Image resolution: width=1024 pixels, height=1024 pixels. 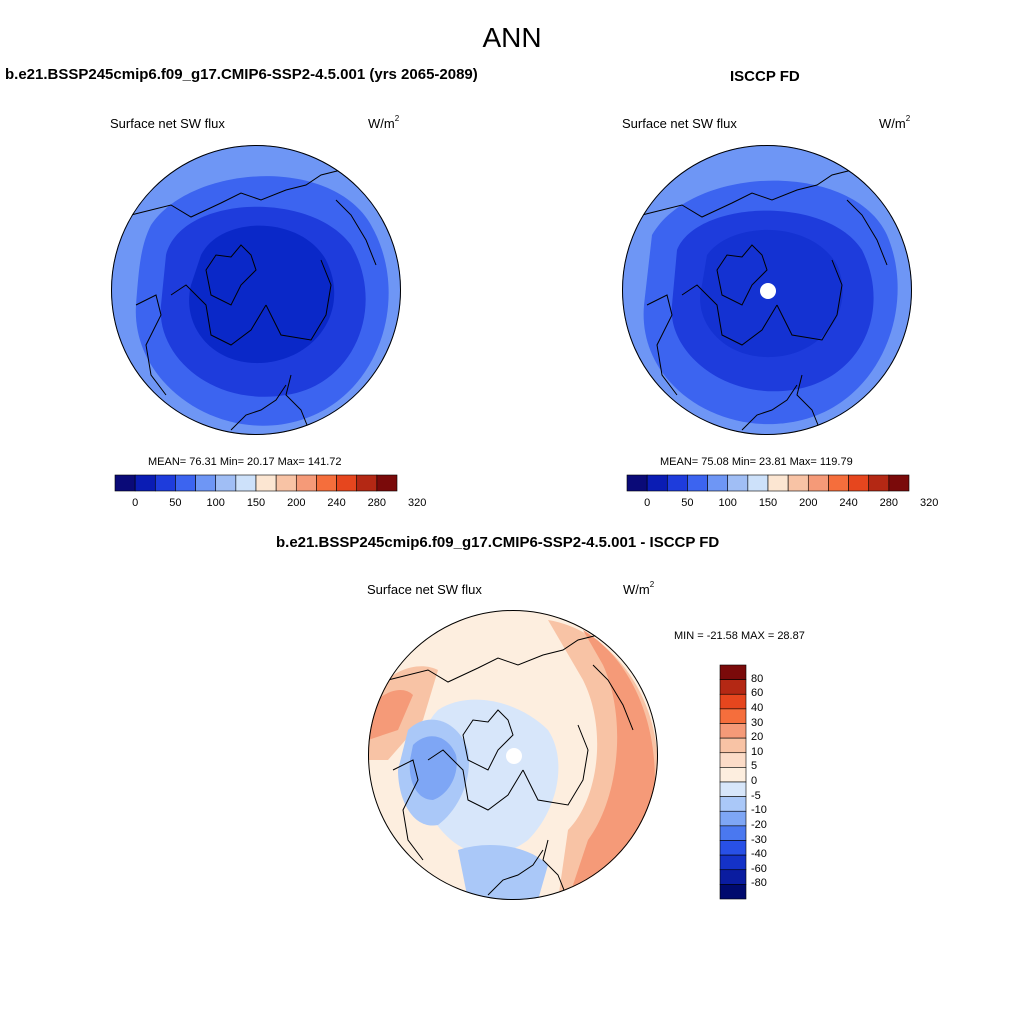 I want to click on model-coastlines, so click(x=253, y=302).